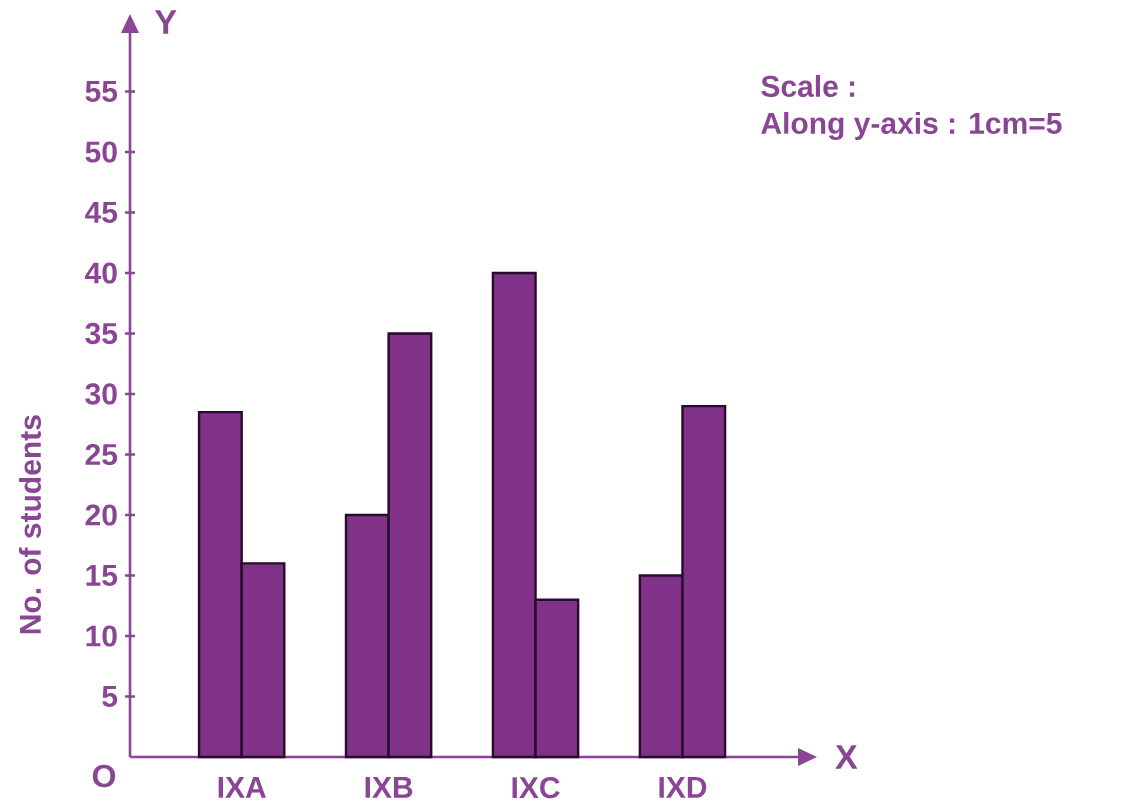 Image resolution: width=1129 pixels, height=808 pixels. Describe the element at coordinates (101, 152) in the screenshot. I see `y-tick-label: 50` at that location.